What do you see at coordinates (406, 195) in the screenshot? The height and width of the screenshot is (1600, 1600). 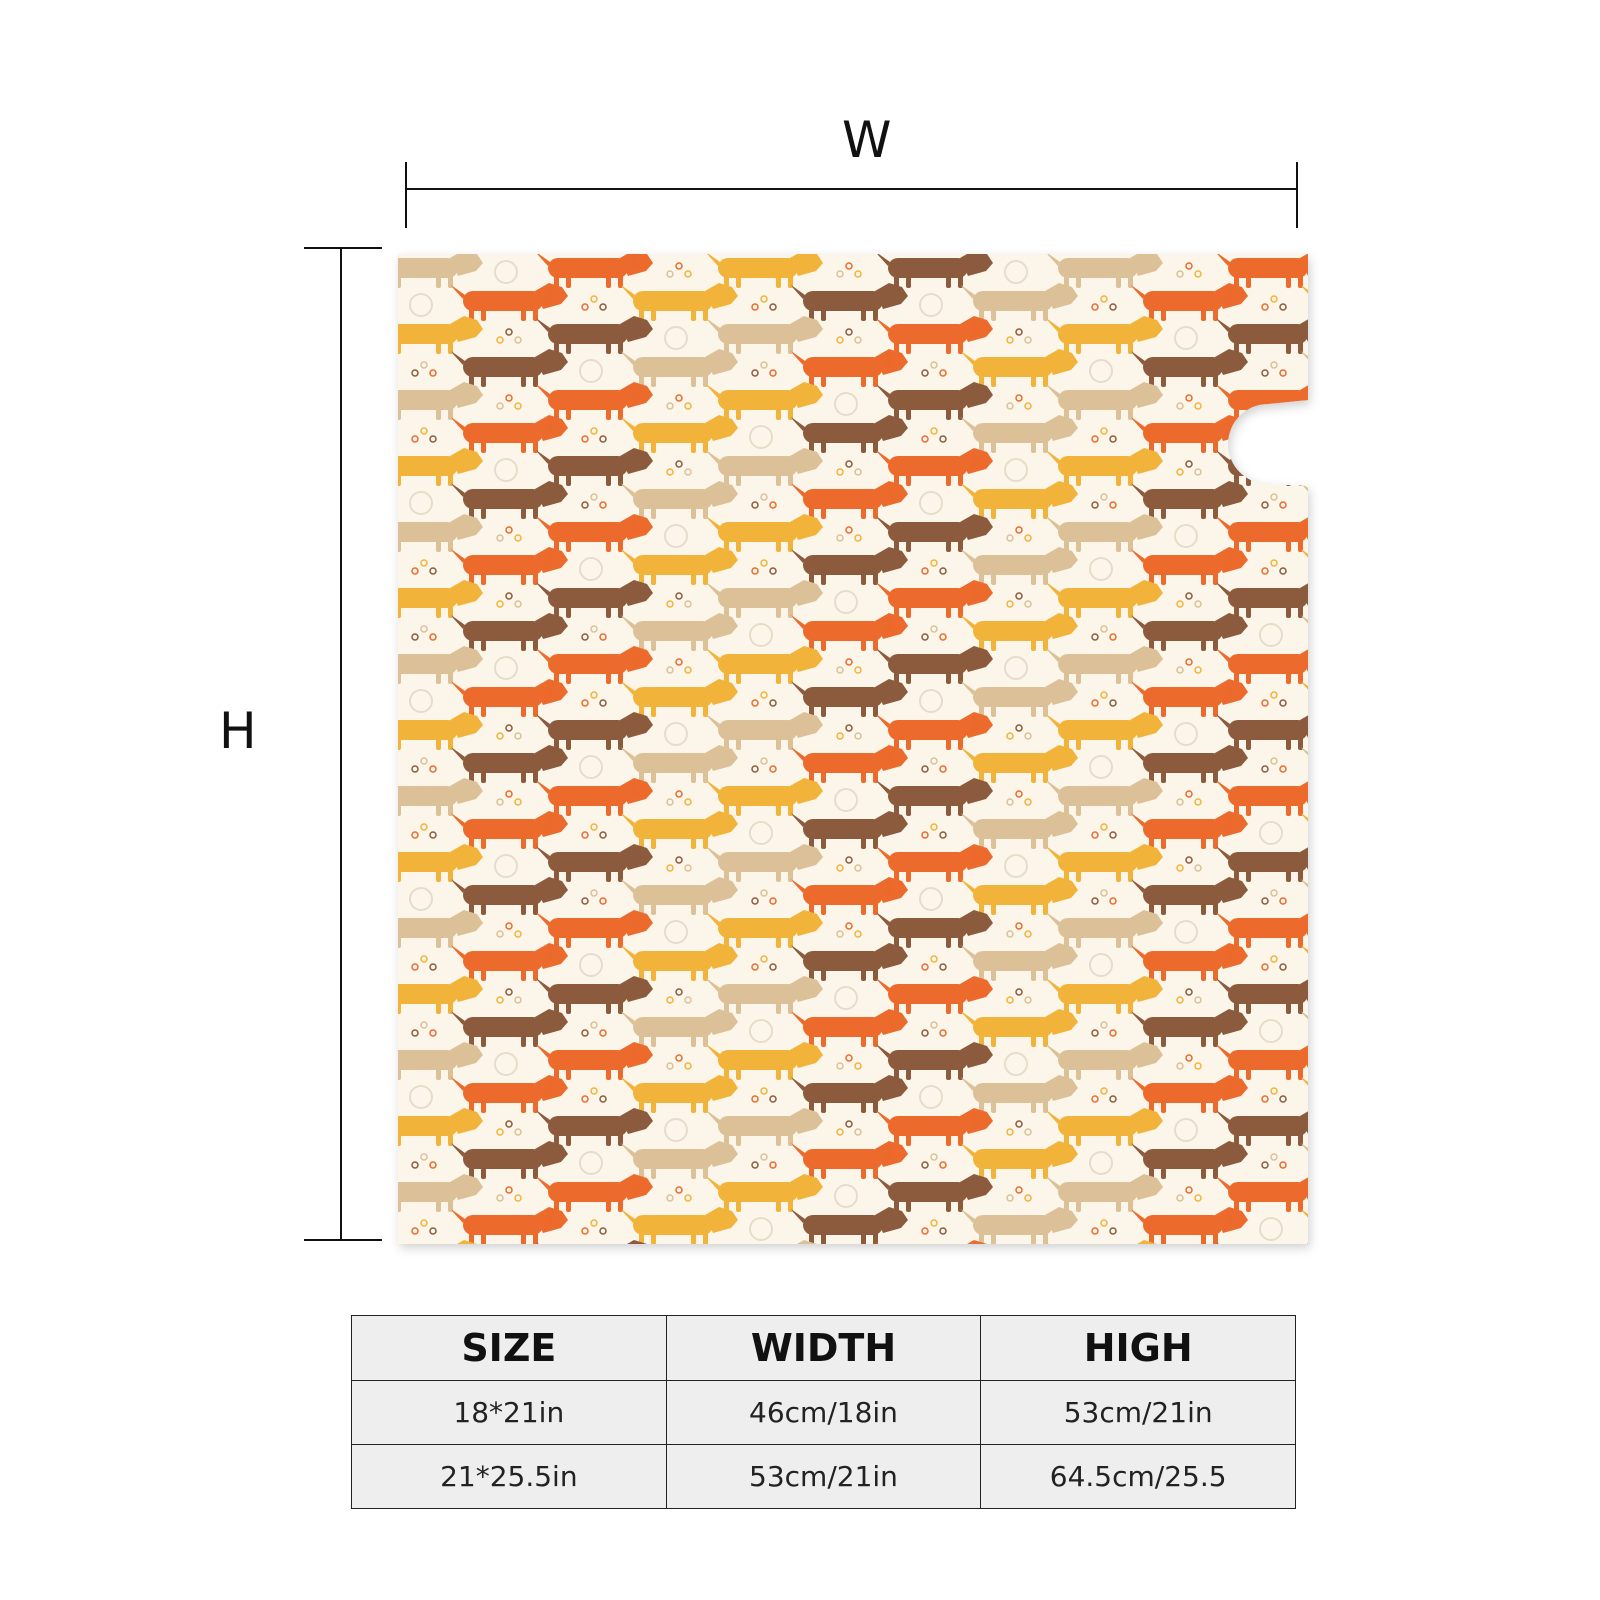 I see `width-left-tick` at bounding box center [406, 195].